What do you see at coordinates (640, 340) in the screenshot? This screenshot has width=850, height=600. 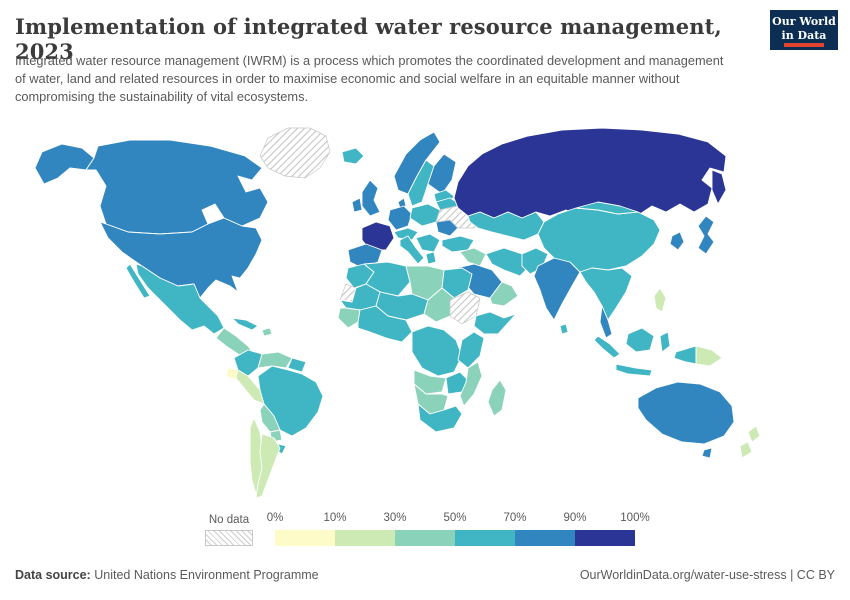 I see `country-borneo` at bounding box center [640, 340].